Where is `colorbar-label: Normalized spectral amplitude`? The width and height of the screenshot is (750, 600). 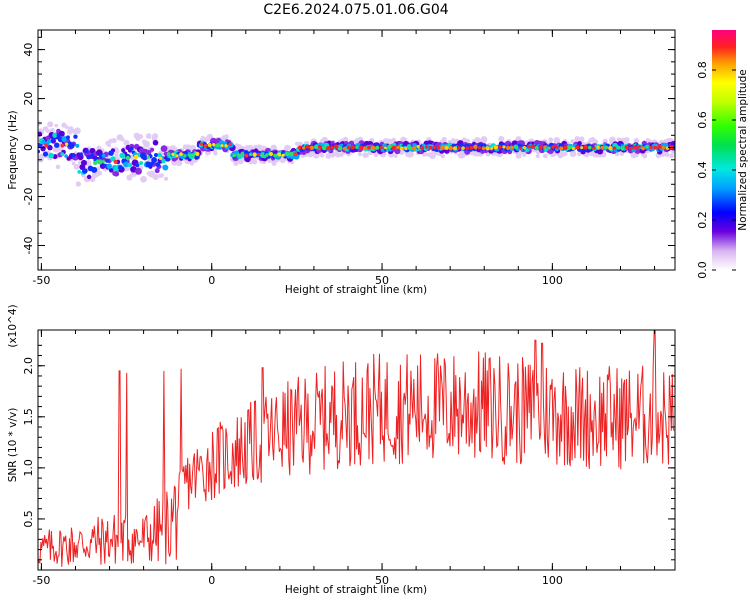
colorbar-label: Normalized spectral amplitude is located at coordinates (743, 149).